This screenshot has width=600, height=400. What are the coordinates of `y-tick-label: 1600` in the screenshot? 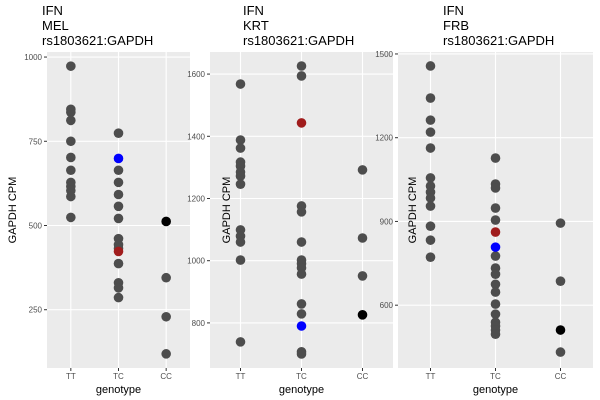 It's located at (196, 74).